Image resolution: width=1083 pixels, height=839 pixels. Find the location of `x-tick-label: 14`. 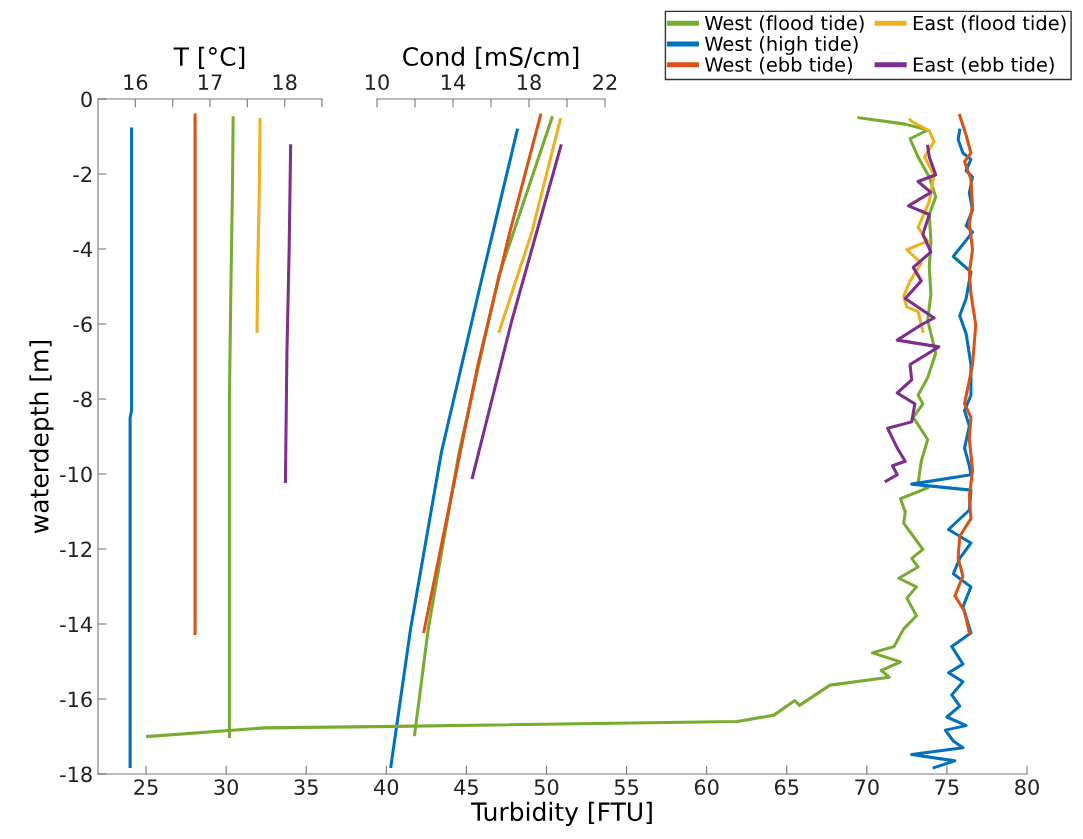

x-tick-label: 14 is located at coordinates (454, 82).